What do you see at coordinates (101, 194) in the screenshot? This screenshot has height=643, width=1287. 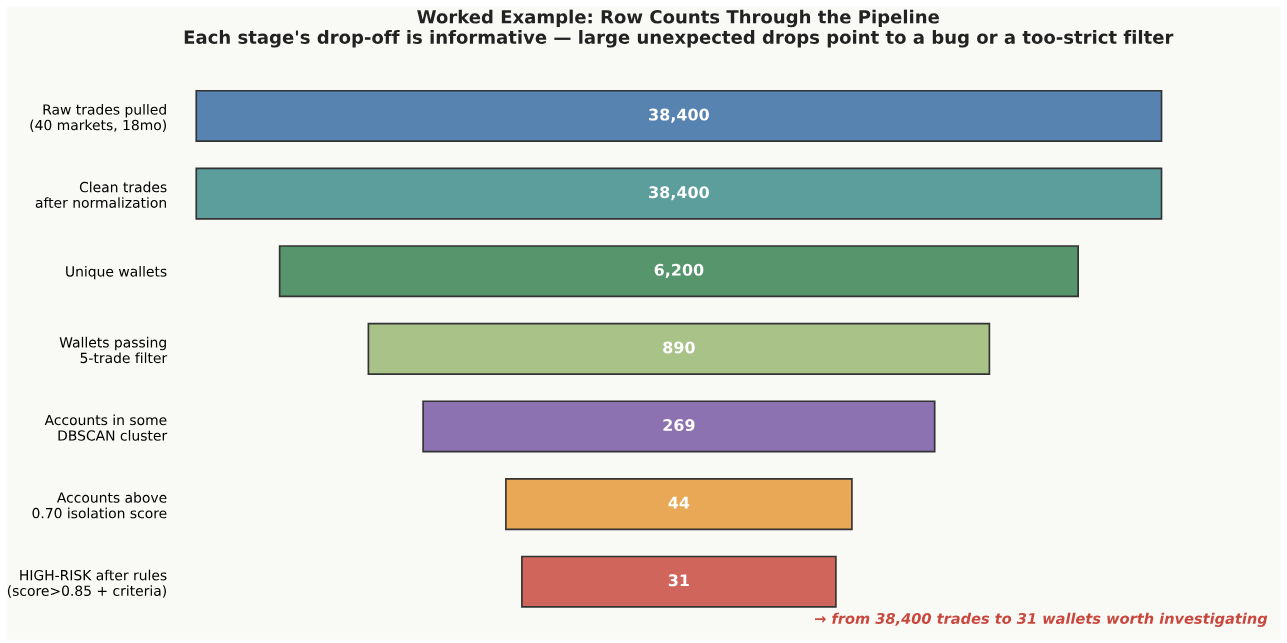 I see `category-label: Clean trades after normalization` at bounding box center [101, 194].